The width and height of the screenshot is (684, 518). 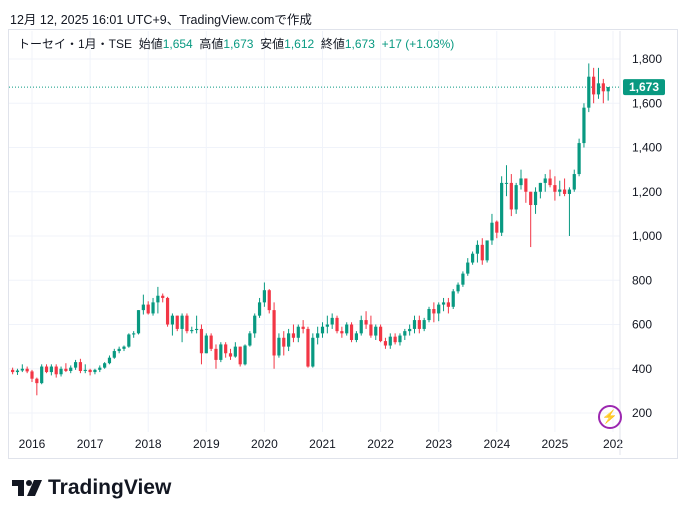 What do you see at coordinates (642, 413) in the screenshot?
I see `y-tick-label: 200` at bounding box center [642, 413].